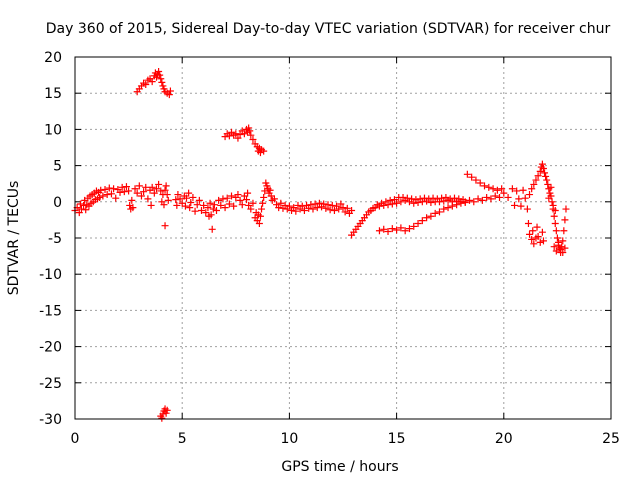 The height and width of the screenshot is (480, 640). What do you see at coordinates (50, 275) in the screenshot?
I see `y-tick-label: -10` at bounding box center [50, 275].